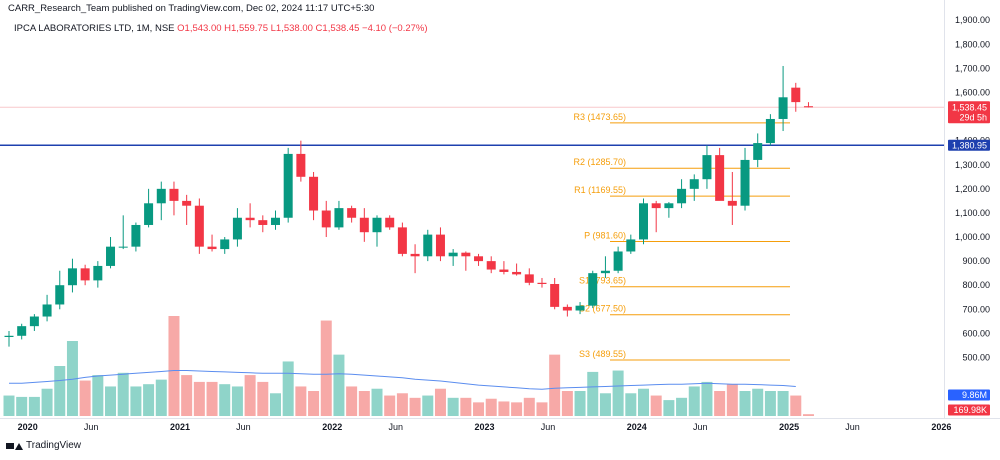  What do you see at coordinates (789, 427) in the screenshot?
I see `time-tick-label: 2025` at bounding box center [789, 427].